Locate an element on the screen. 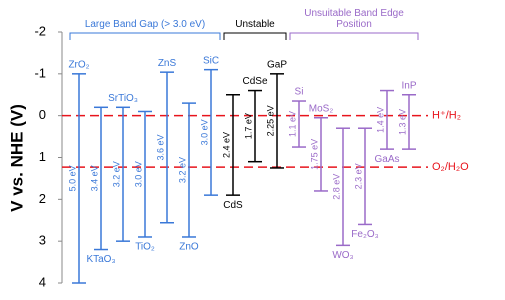 Image resolution: width=505 pixels, height=300 pixels. material-label: GaP is located at coordinates (277, 64).